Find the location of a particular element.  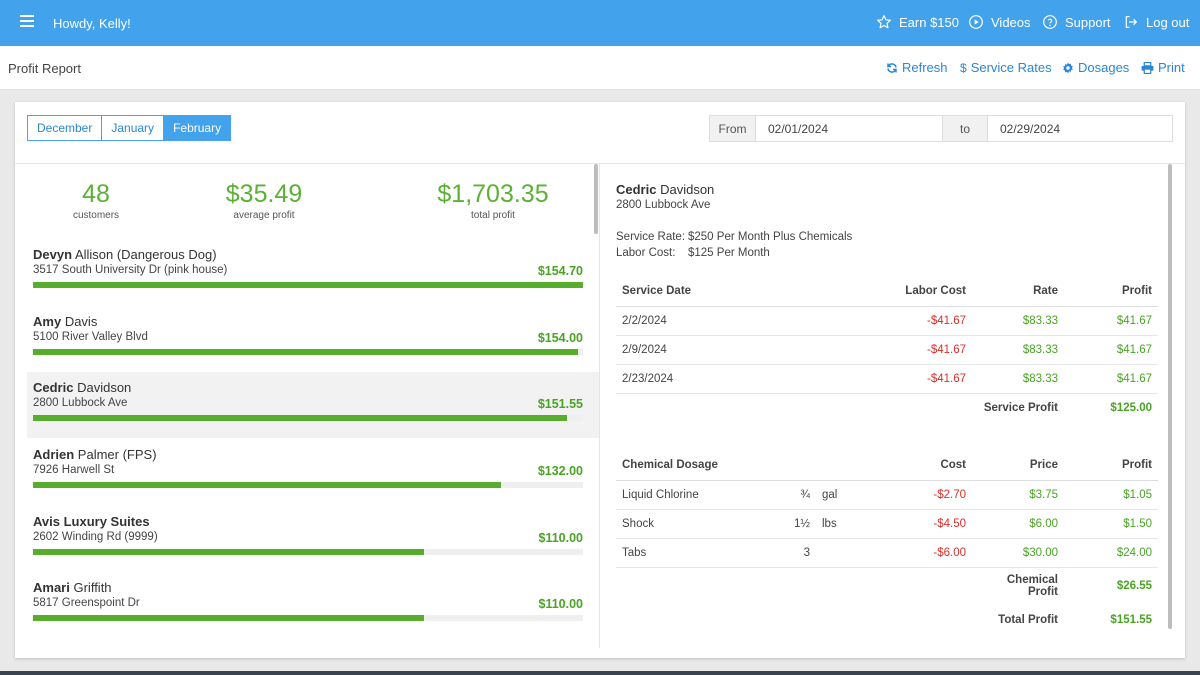

customer-profit: $154.00 is located at coordinates (560, 338).